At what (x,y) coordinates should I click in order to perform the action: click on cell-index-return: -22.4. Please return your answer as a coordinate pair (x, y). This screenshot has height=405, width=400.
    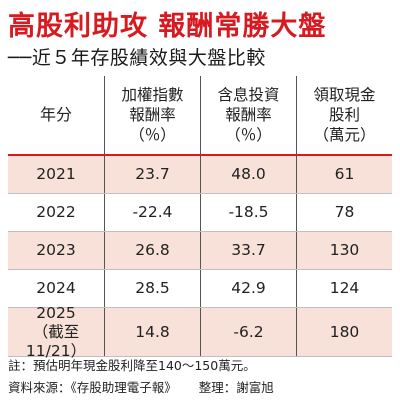
    Looking at the image, I should click on (152, 212).